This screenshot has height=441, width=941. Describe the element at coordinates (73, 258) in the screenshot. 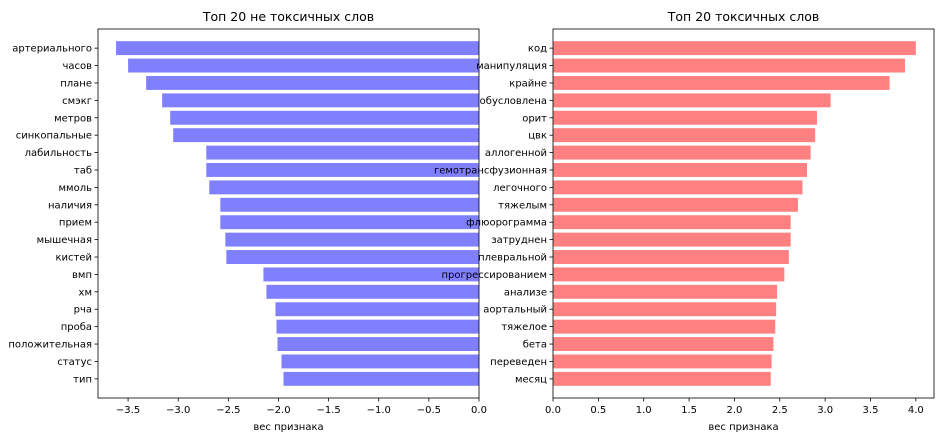

I see `y-tick-label: кистей` at that location.